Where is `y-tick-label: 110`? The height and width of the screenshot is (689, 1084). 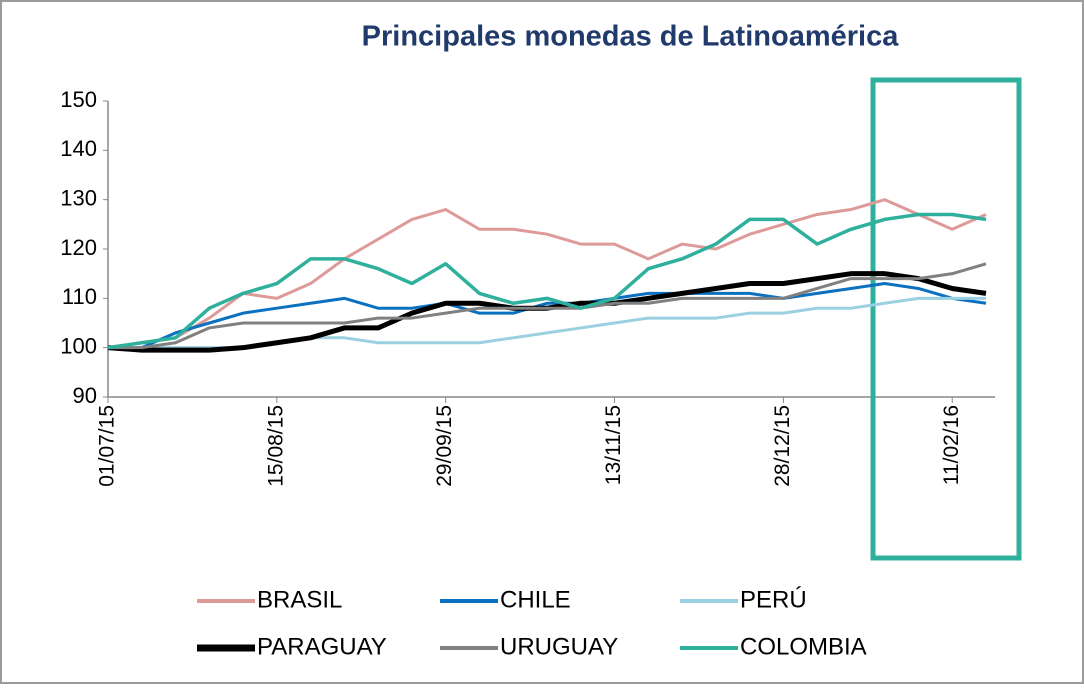
y-tick-label: 110 is located at coordinates (79, 296).